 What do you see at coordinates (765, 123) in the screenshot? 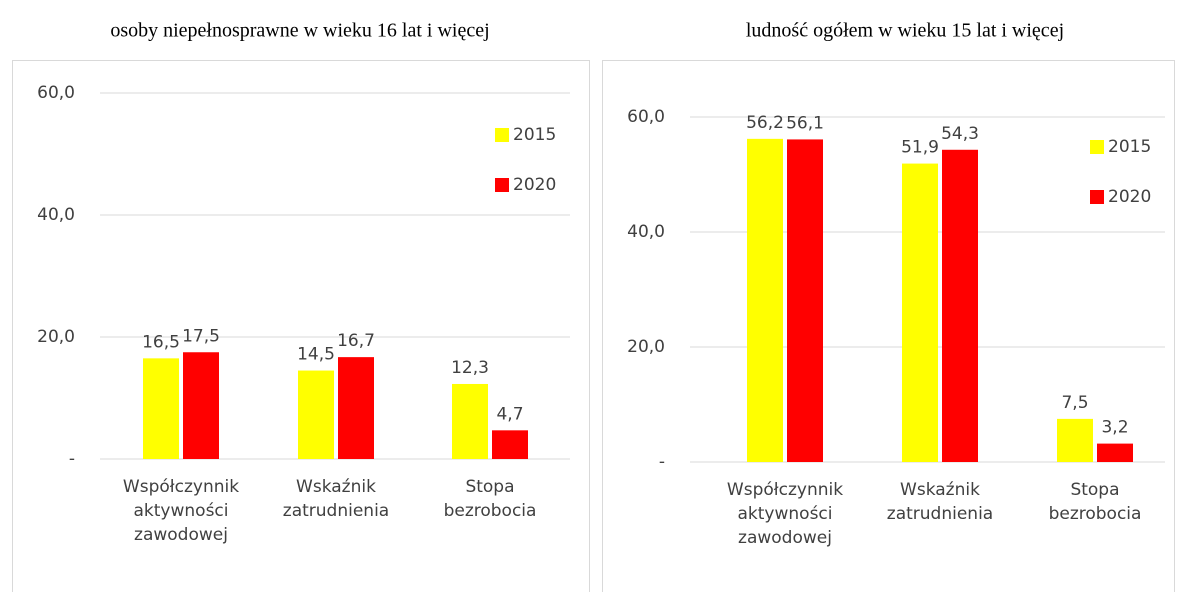
I see `data-label: 56,2` at bounding box center [765, 123].